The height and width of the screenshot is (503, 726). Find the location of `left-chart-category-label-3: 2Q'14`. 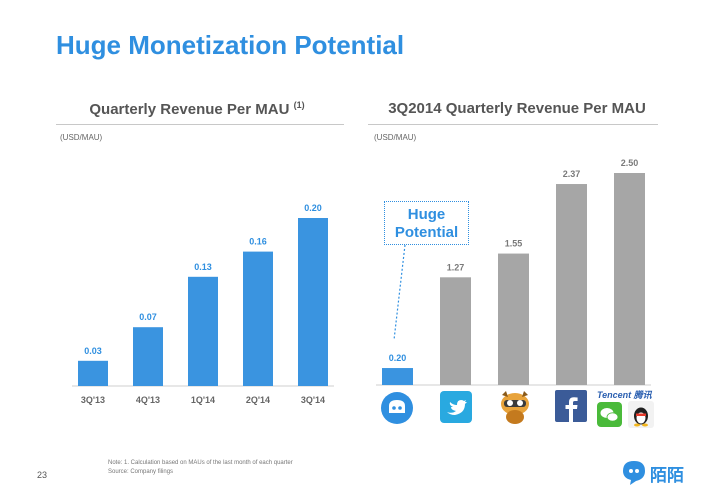

left-chart-category-label-3: 2Q'14 is located at coordinates (258, 400).